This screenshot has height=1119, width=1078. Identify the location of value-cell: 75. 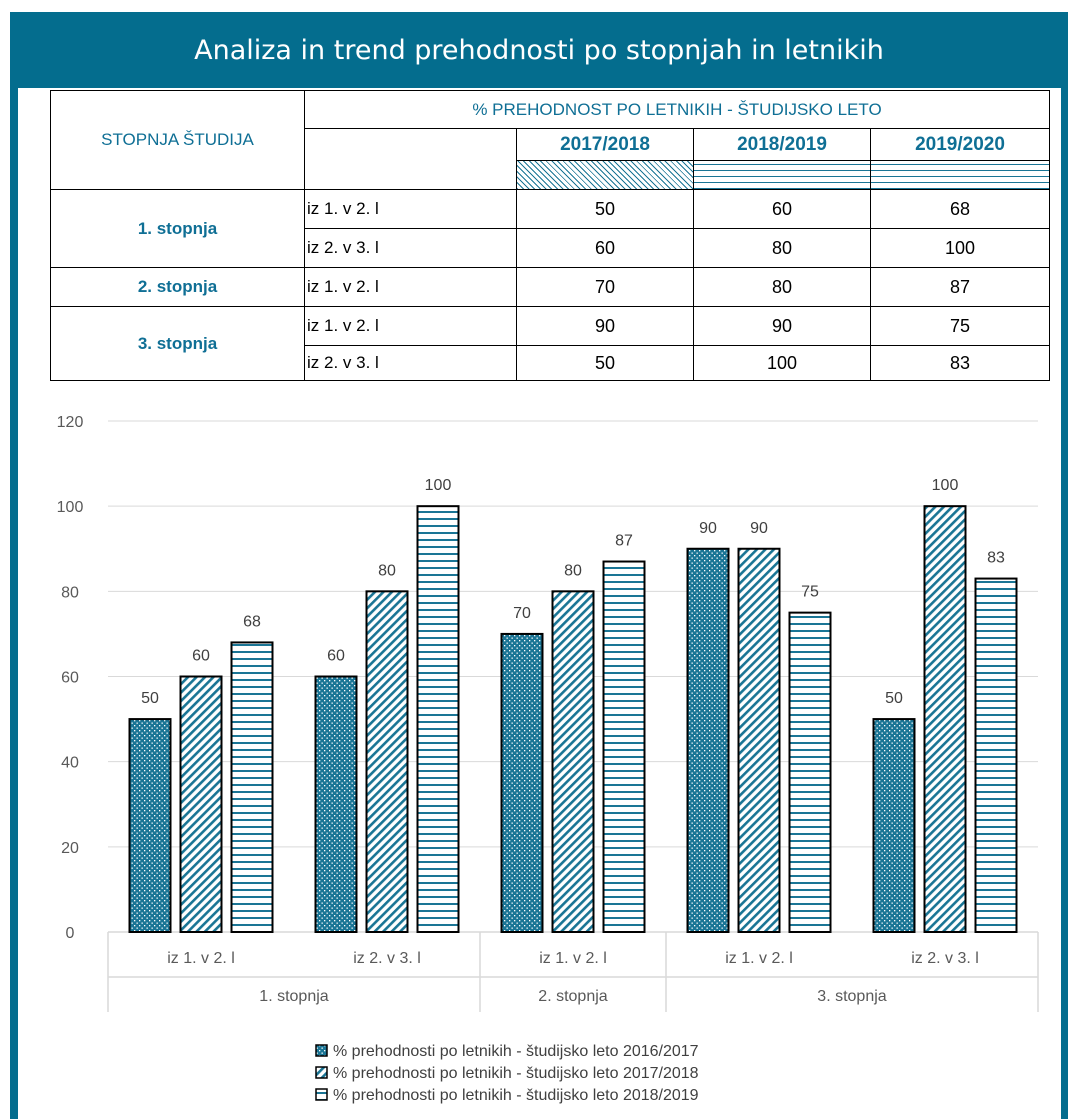
(960, 326).